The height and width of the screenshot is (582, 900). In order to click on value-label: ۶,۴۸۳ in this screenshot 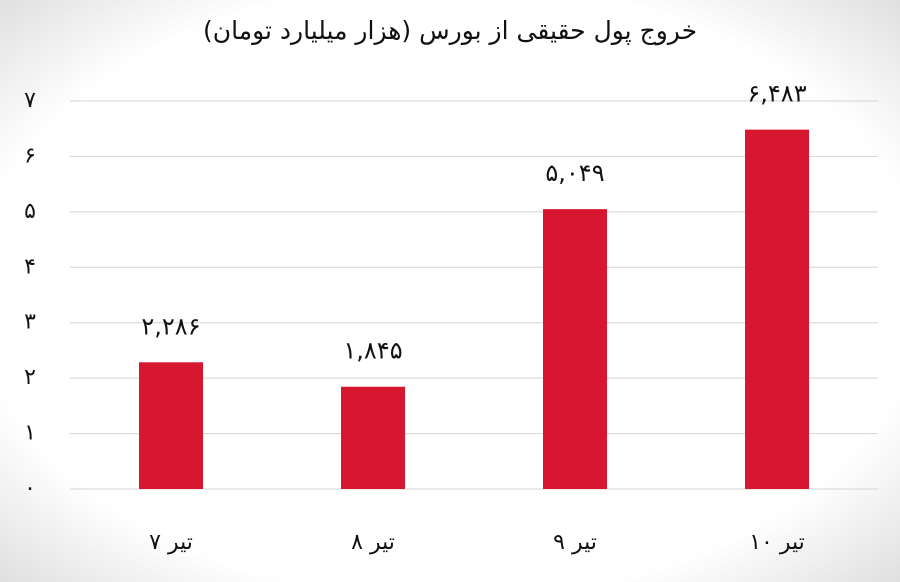, I will do `click(776, 94)`.